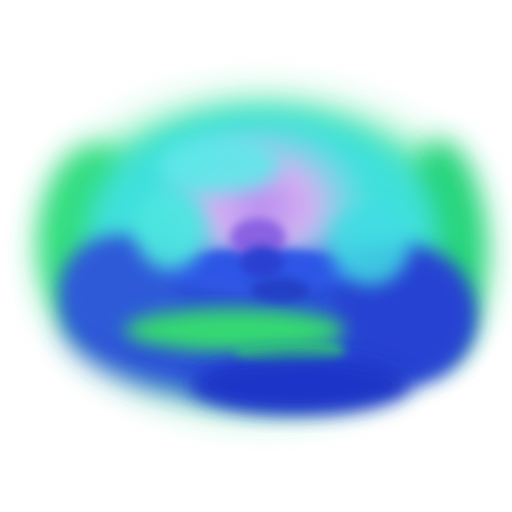 The image size is (512, 512). Describe the element at coordinates (220, 165) in the screenshot. I see `top-cyan-highlight` at that location.